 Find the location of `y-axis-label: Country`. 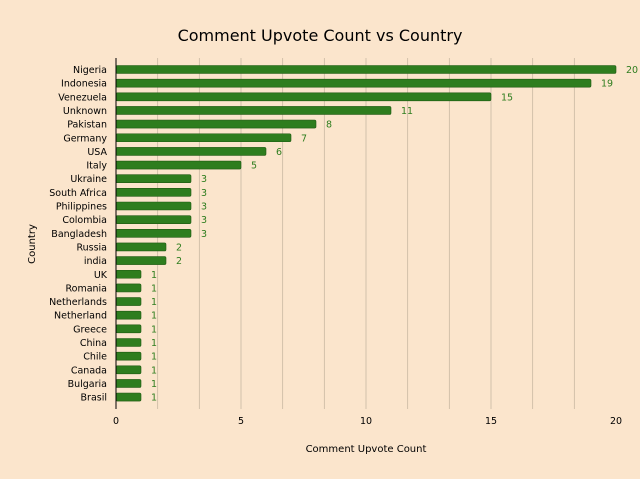

y-axis-label: Country is located at coordinates (32, 244).